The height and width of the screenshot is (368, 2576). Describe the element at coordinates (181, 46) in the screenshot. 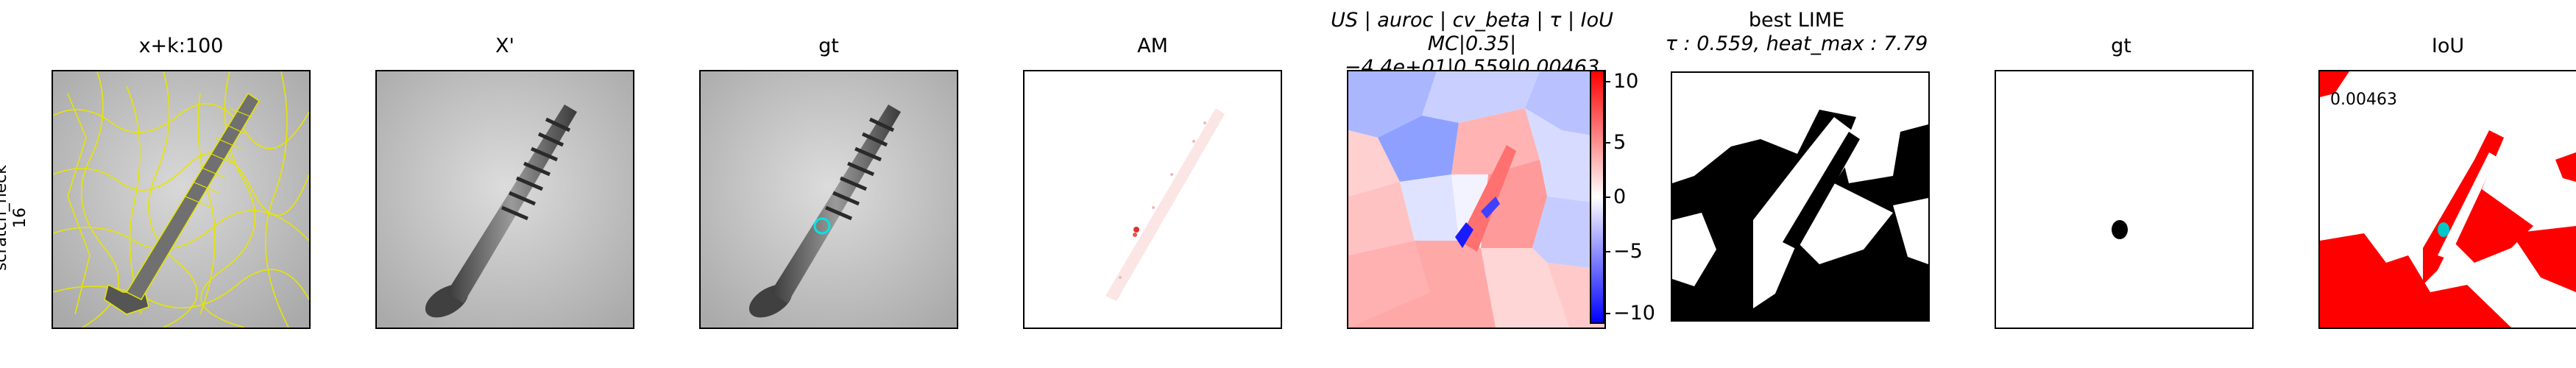

I see `panel-title-xk: x+k:100` at that location.